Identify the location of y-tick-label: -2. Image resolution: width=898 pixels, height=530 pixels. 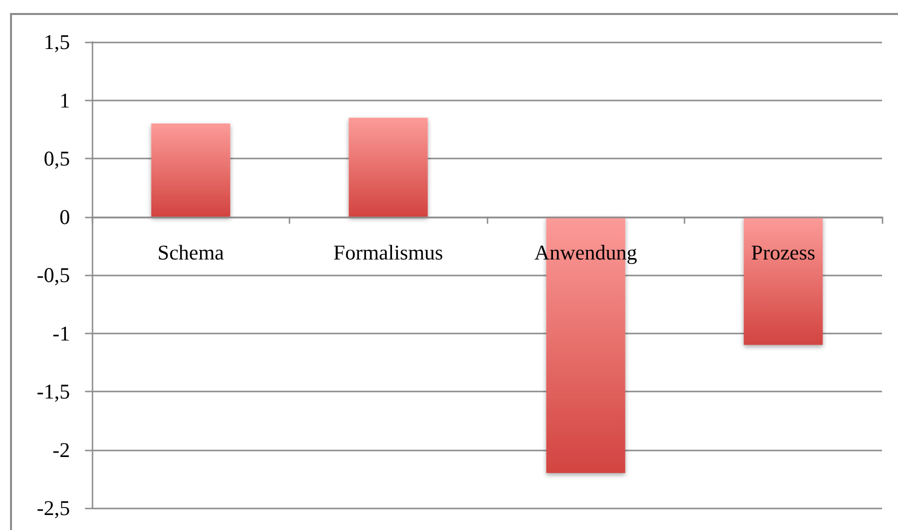
(61, 450).